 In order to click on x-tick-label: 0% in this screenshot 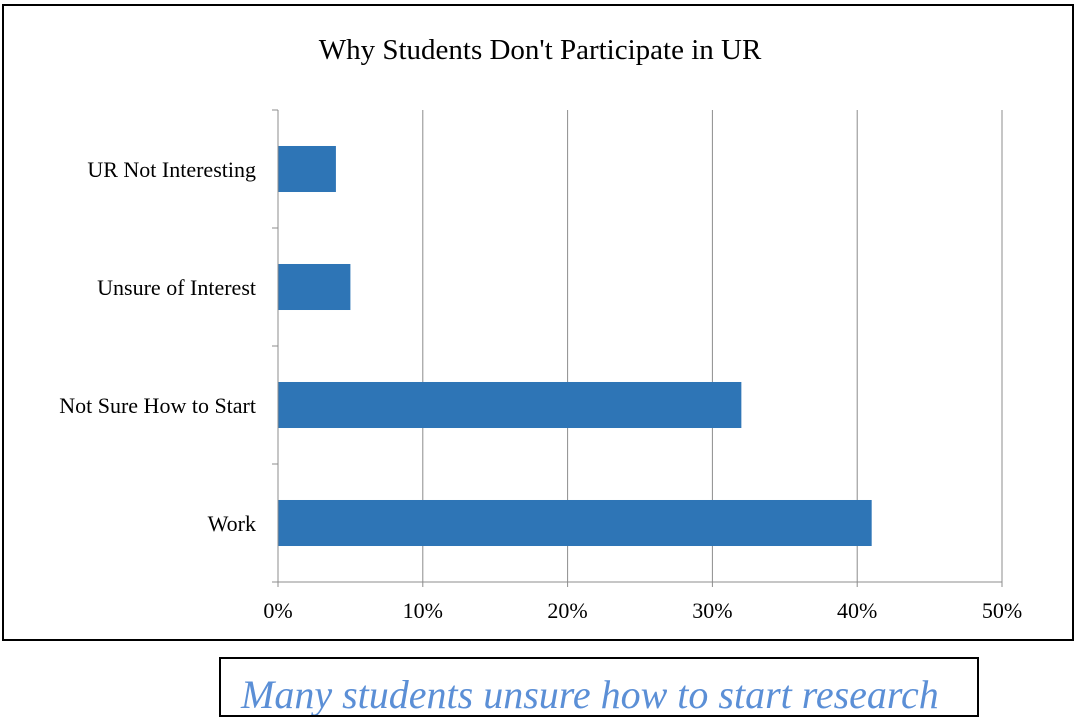, I will do `click(277, 610)`.